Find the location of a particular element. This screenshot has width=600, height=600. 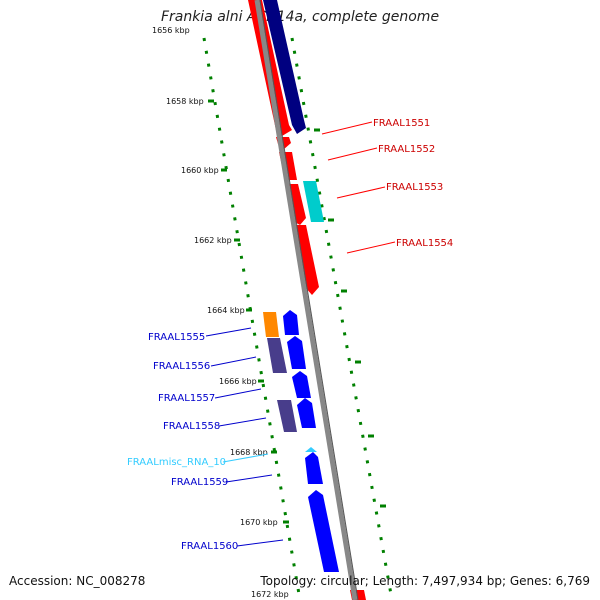

map-title: Frankia alni ACN14a, complete genome is located at coordinates (300, 17).